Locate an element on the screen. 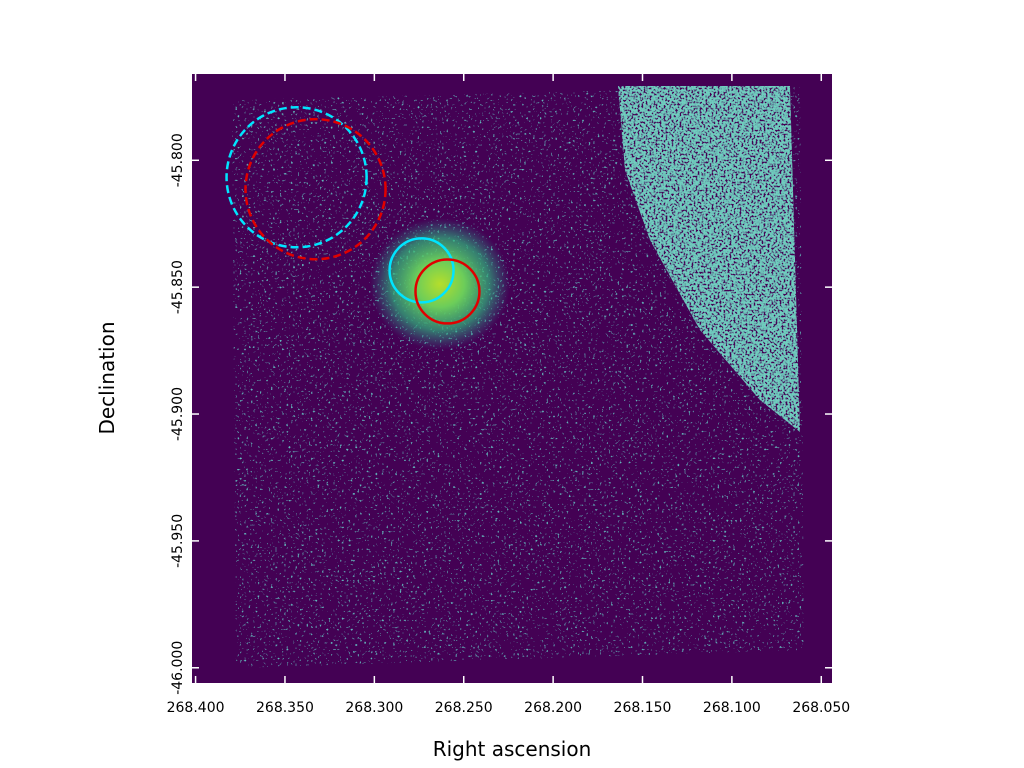 This screenshot has height=768, width=1024. x-tick-label: 268.350 is located at coordinates (285, 708).